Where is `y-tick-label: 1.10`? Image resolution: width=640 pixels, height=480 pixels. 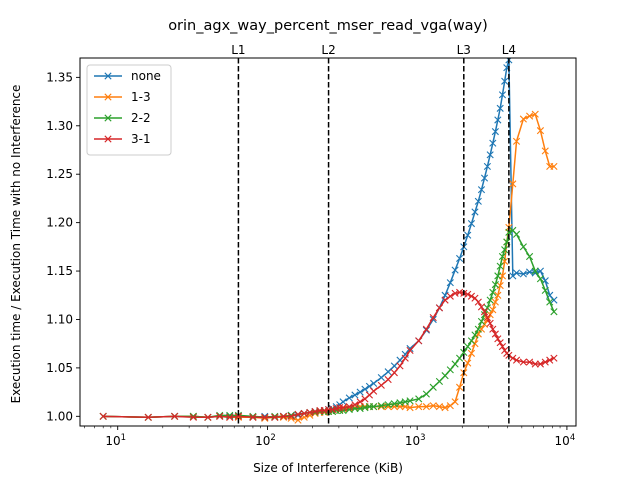 y-tick-label: 1.10 is located at coordinates (59, 319).